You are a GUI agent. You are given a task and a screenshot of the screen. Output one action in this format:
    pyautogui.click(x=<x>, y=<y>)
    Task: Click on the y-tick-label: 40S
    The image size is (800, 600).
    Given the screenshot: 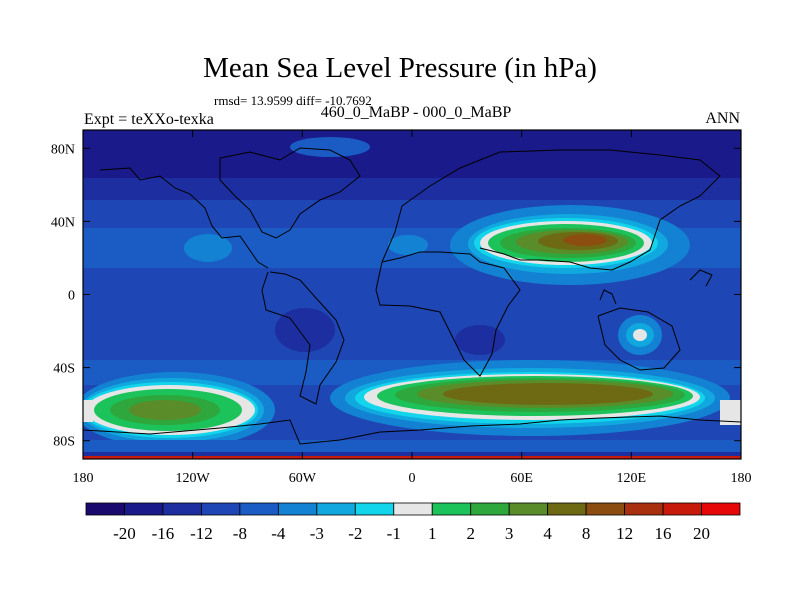 What is the action you would take?
    pyautogui.click(x=64, y=369)
    